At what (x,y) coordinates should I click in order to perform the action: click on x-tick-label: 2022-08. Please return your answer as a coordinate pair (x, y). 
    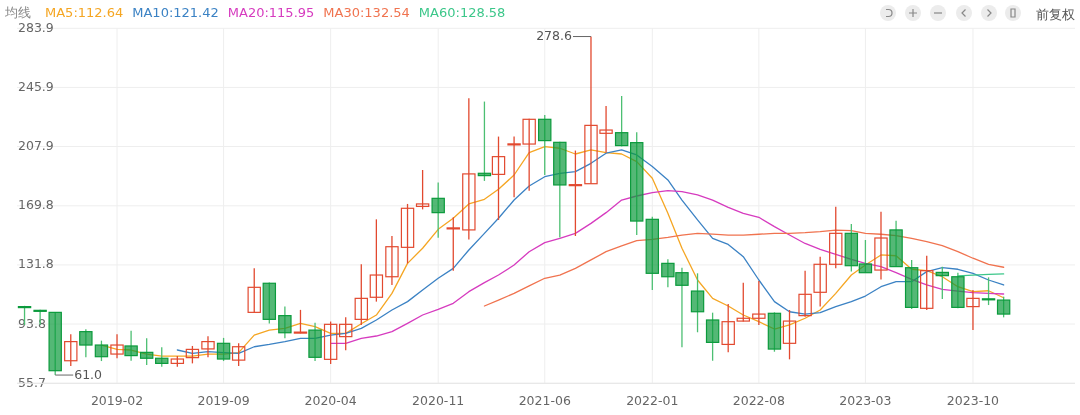
    Looking at the image, I should click on (759, 400).